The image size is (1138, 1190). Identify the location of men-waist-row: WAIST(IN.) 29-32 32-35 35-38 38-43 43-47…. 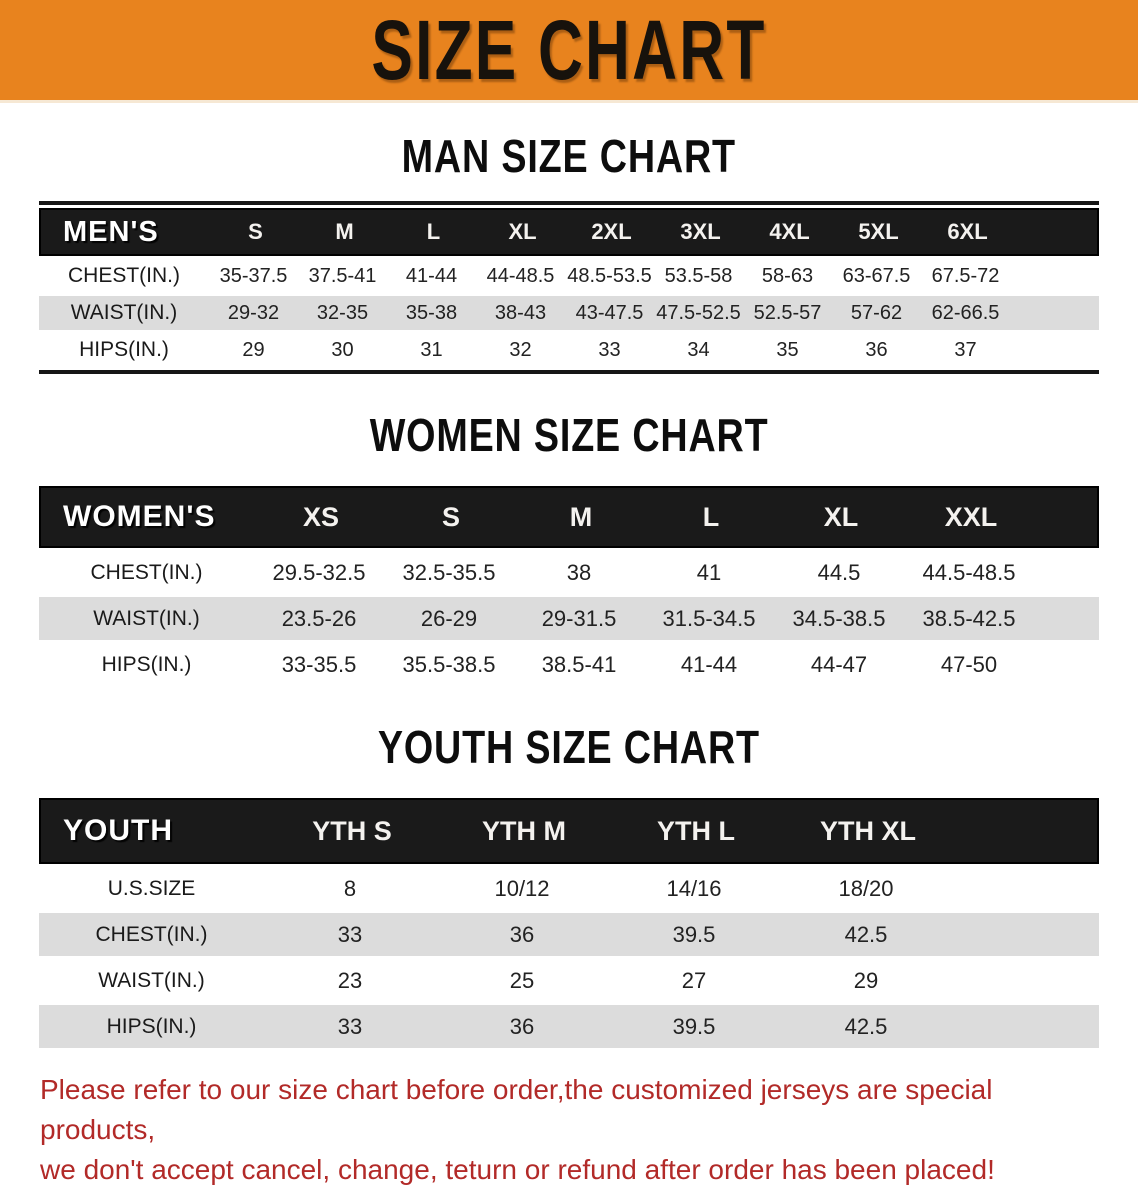
(569, 313).